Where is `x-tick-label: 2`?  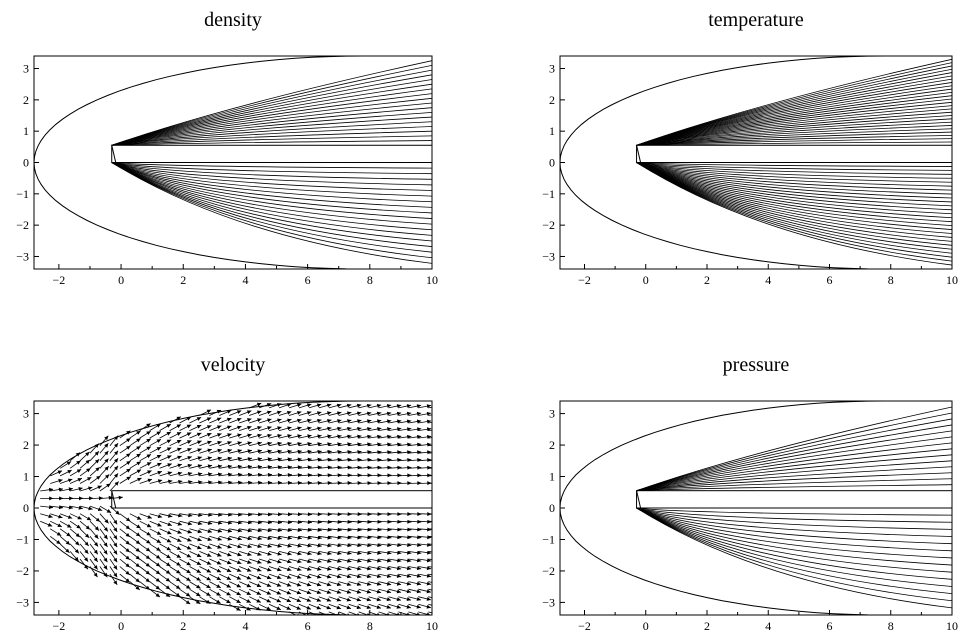
x-tick-label: 2 is located at coordinates (183, 626).